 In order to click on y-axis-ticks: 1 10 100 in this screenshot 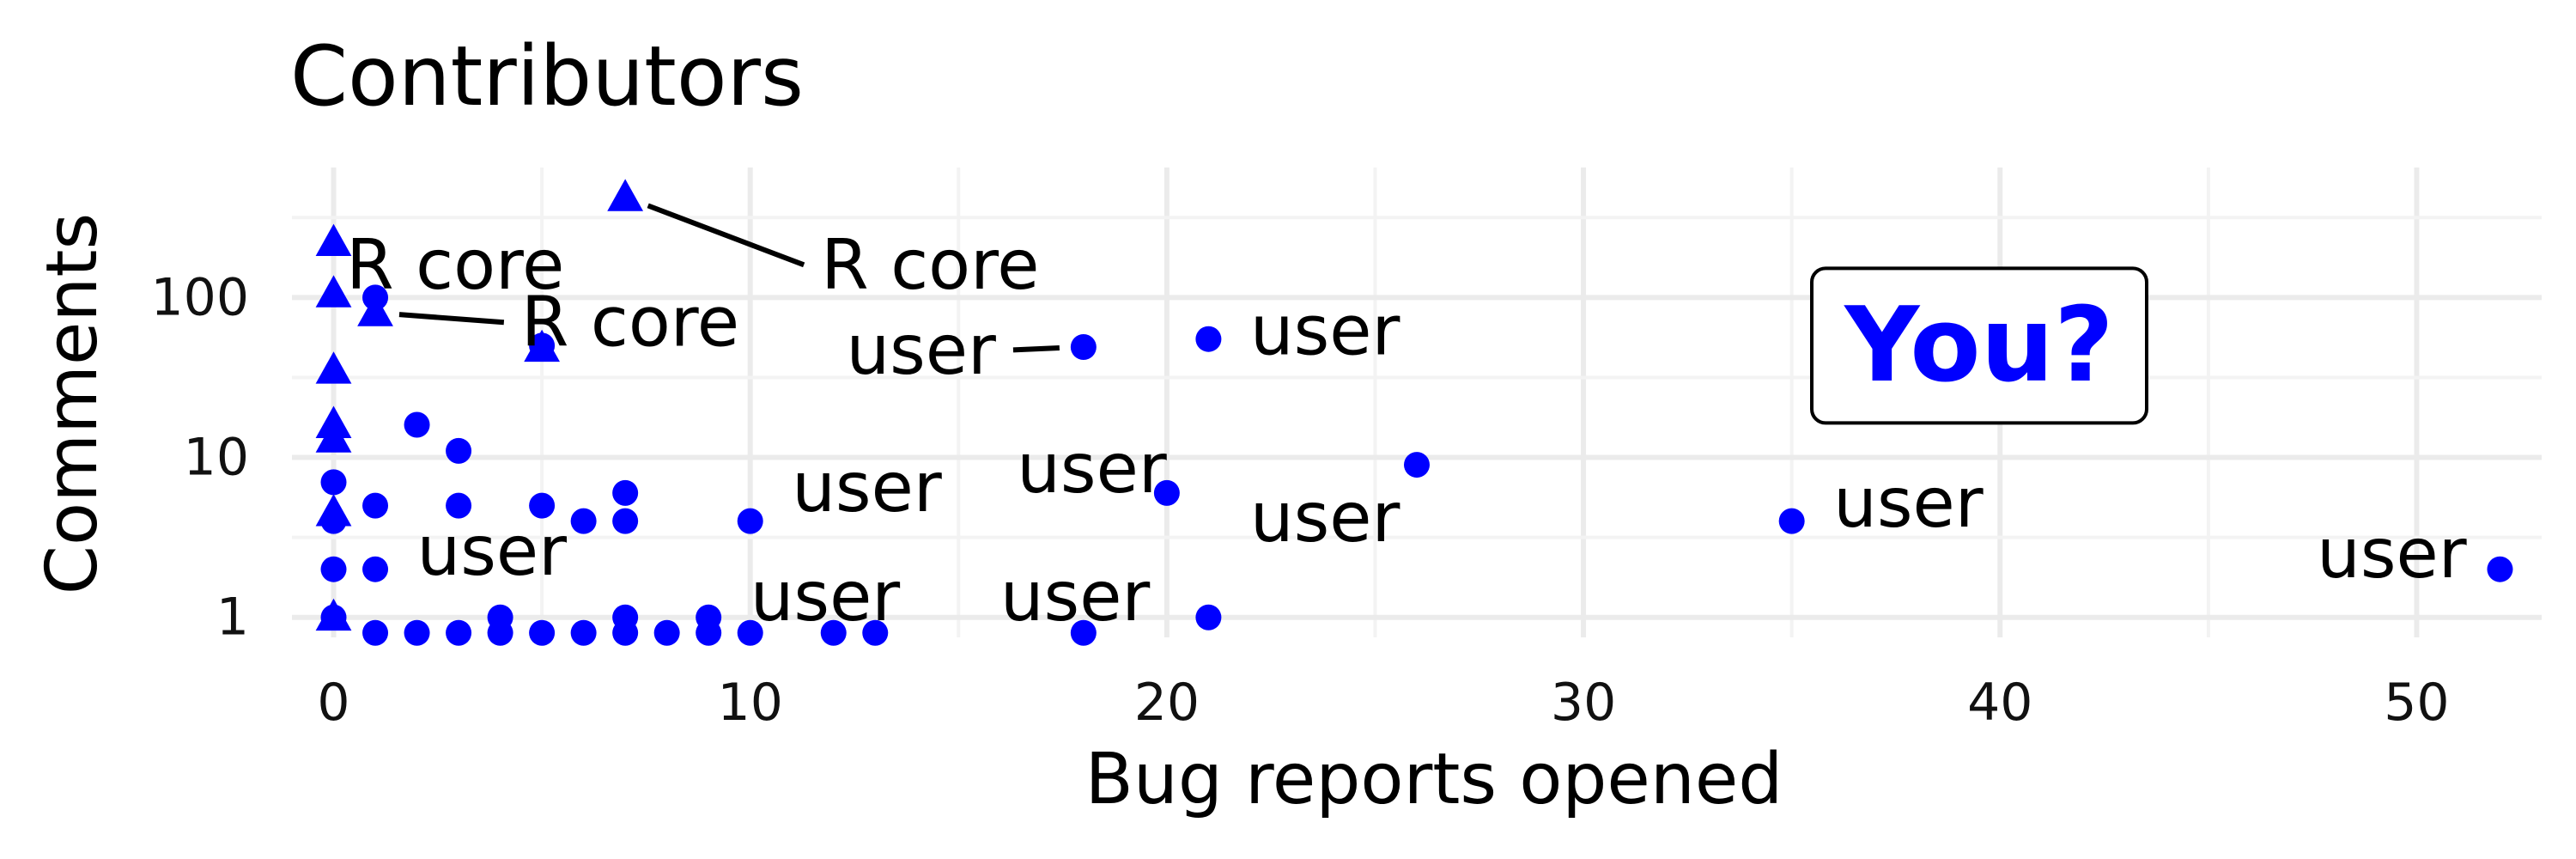, I will do `click(199, 457)`.